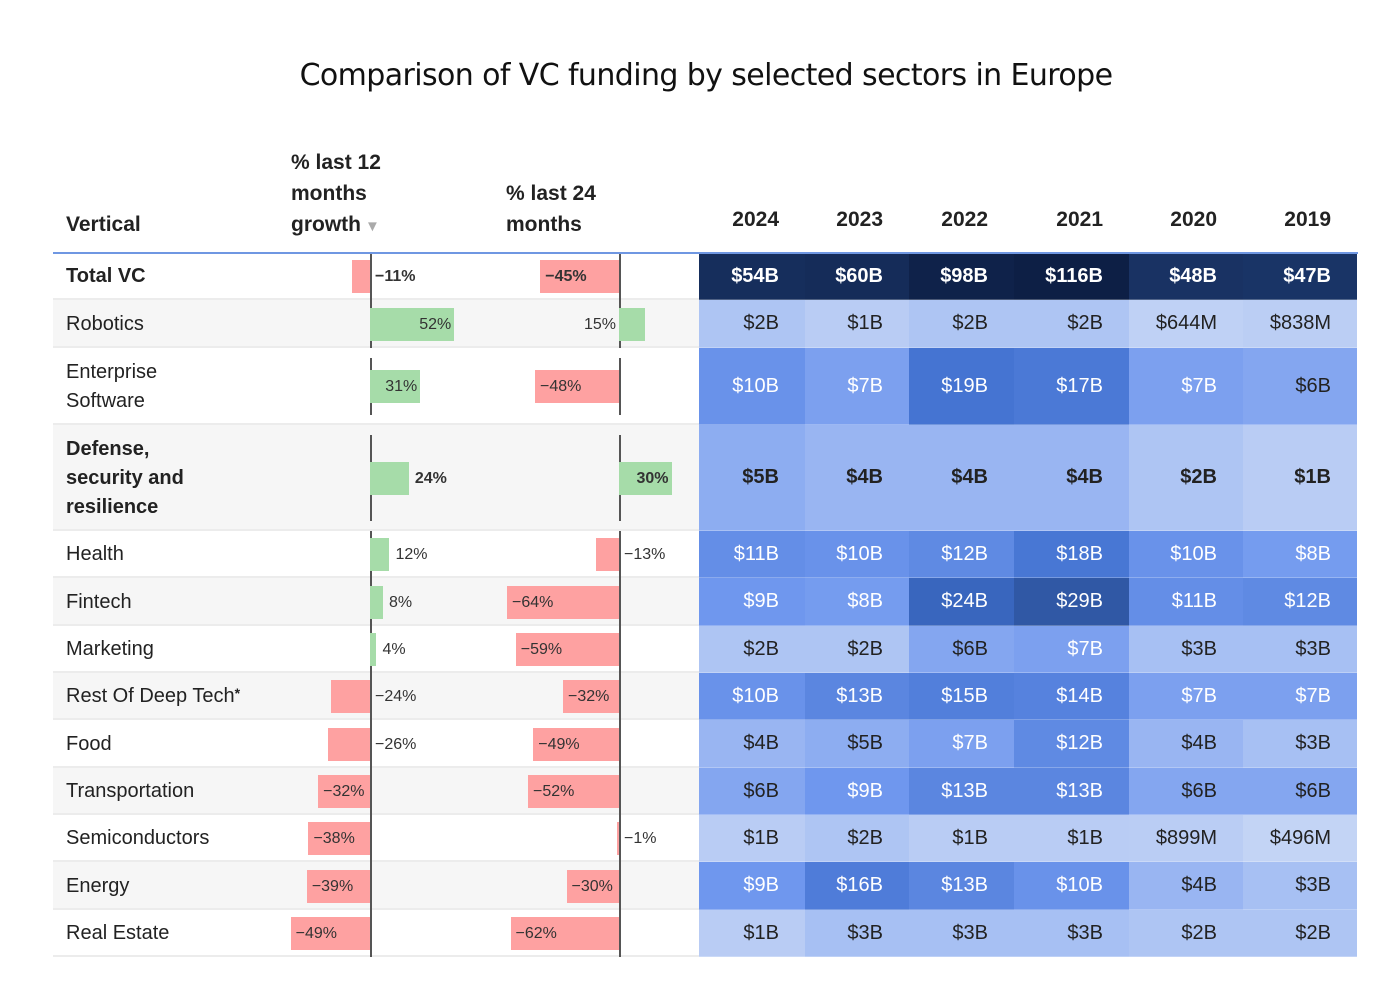  Describe the element at coordinates (111, 387) in the screenshot. I see `row-label: Enterprise Software` at that location.